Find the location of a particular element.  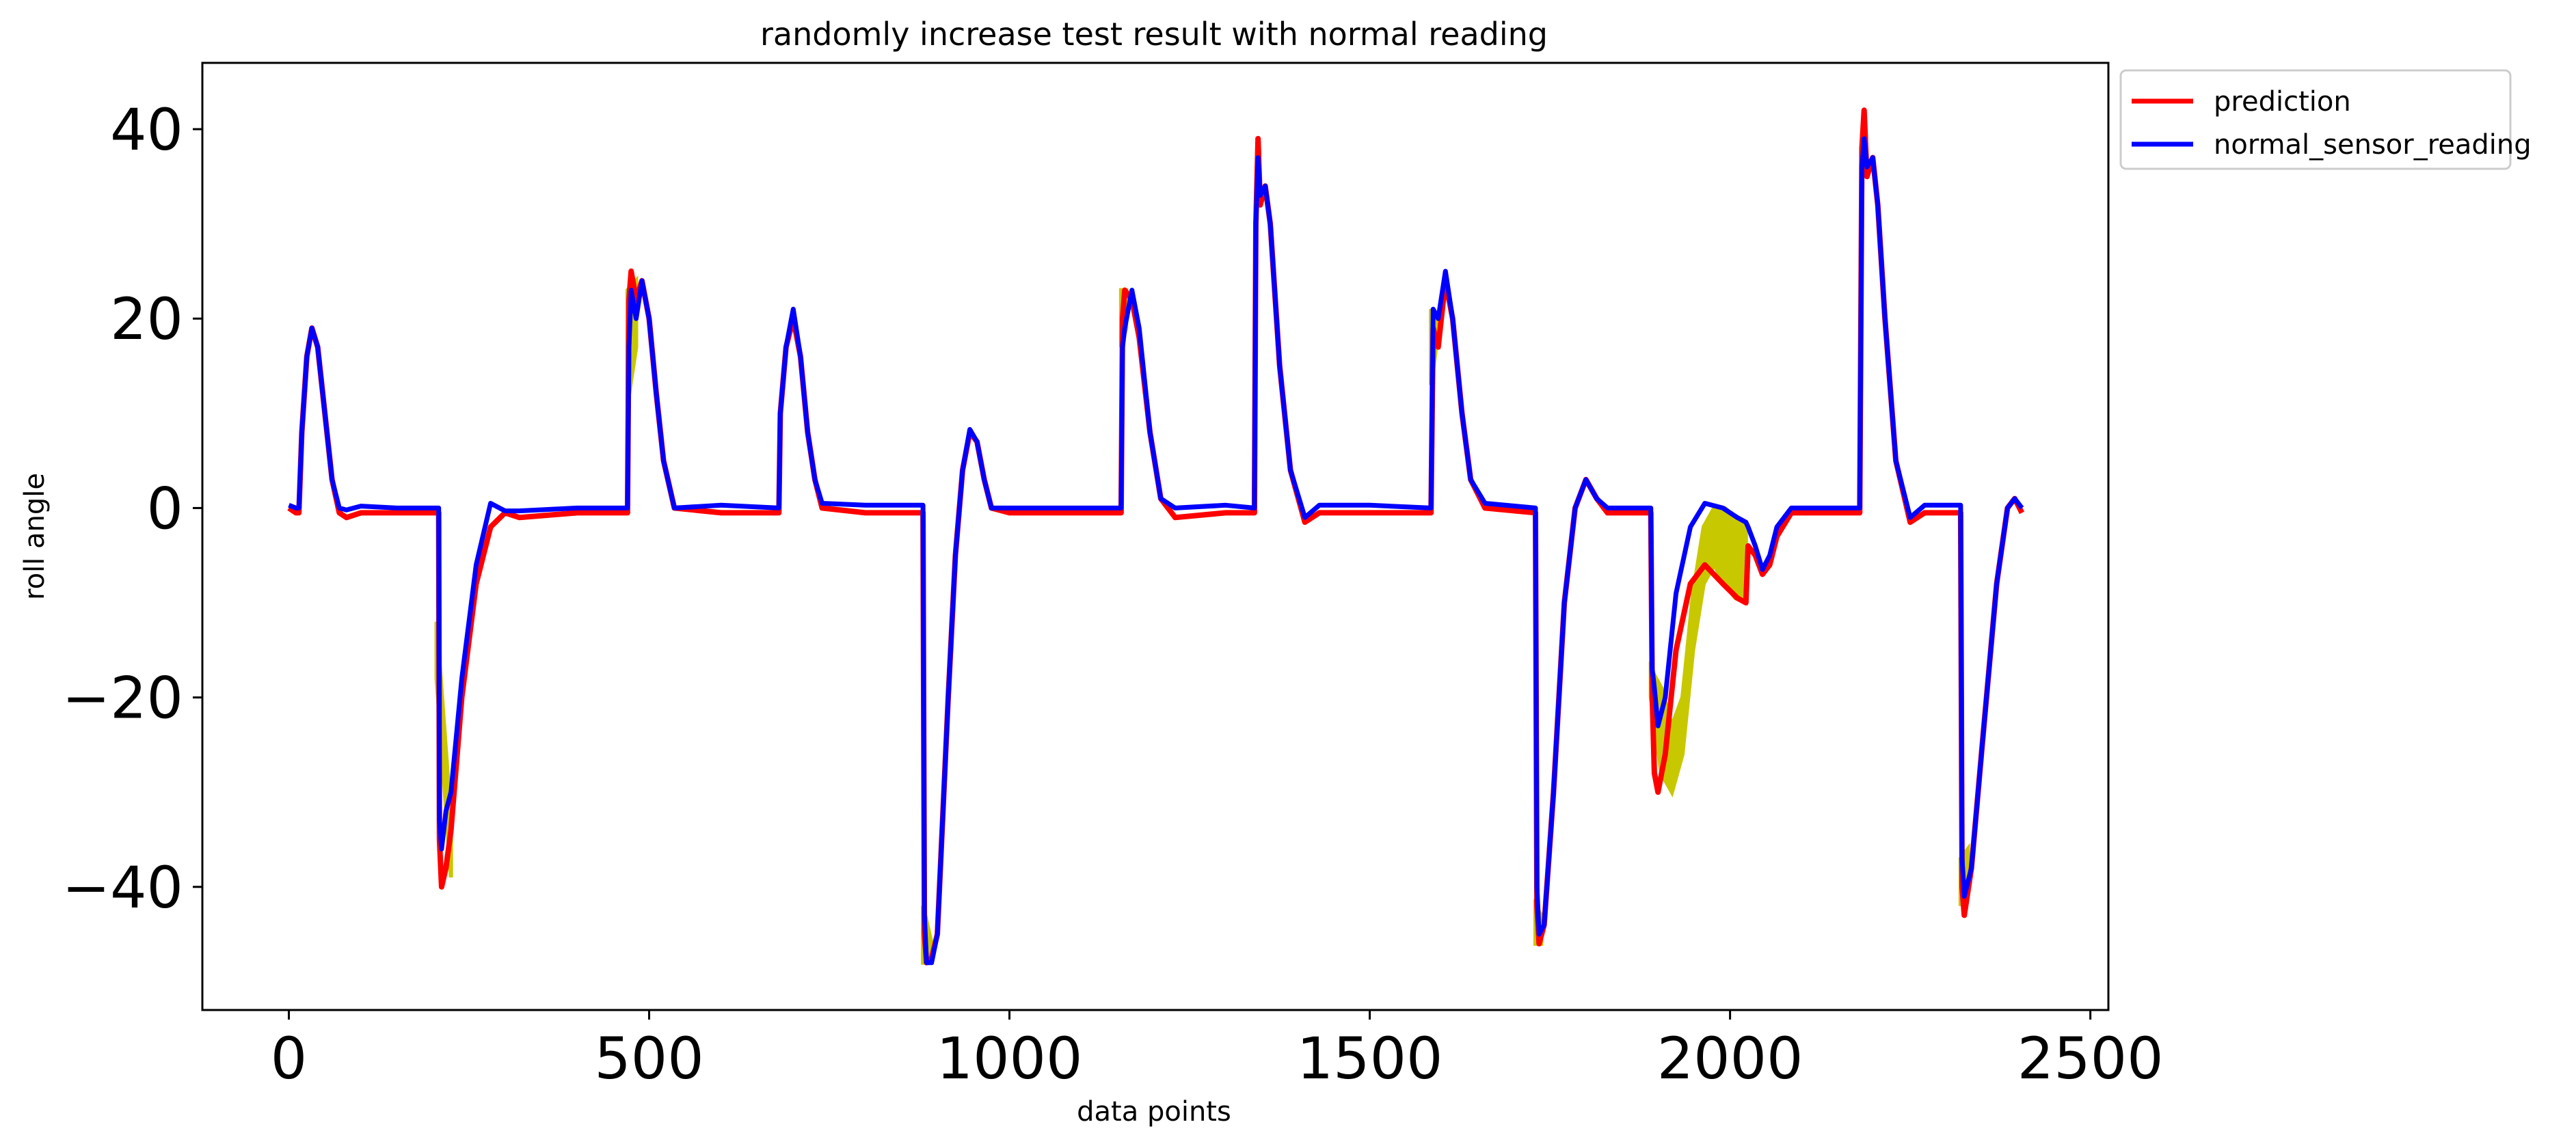

y-tick-label: 40 is located at coordinates (146, 129).